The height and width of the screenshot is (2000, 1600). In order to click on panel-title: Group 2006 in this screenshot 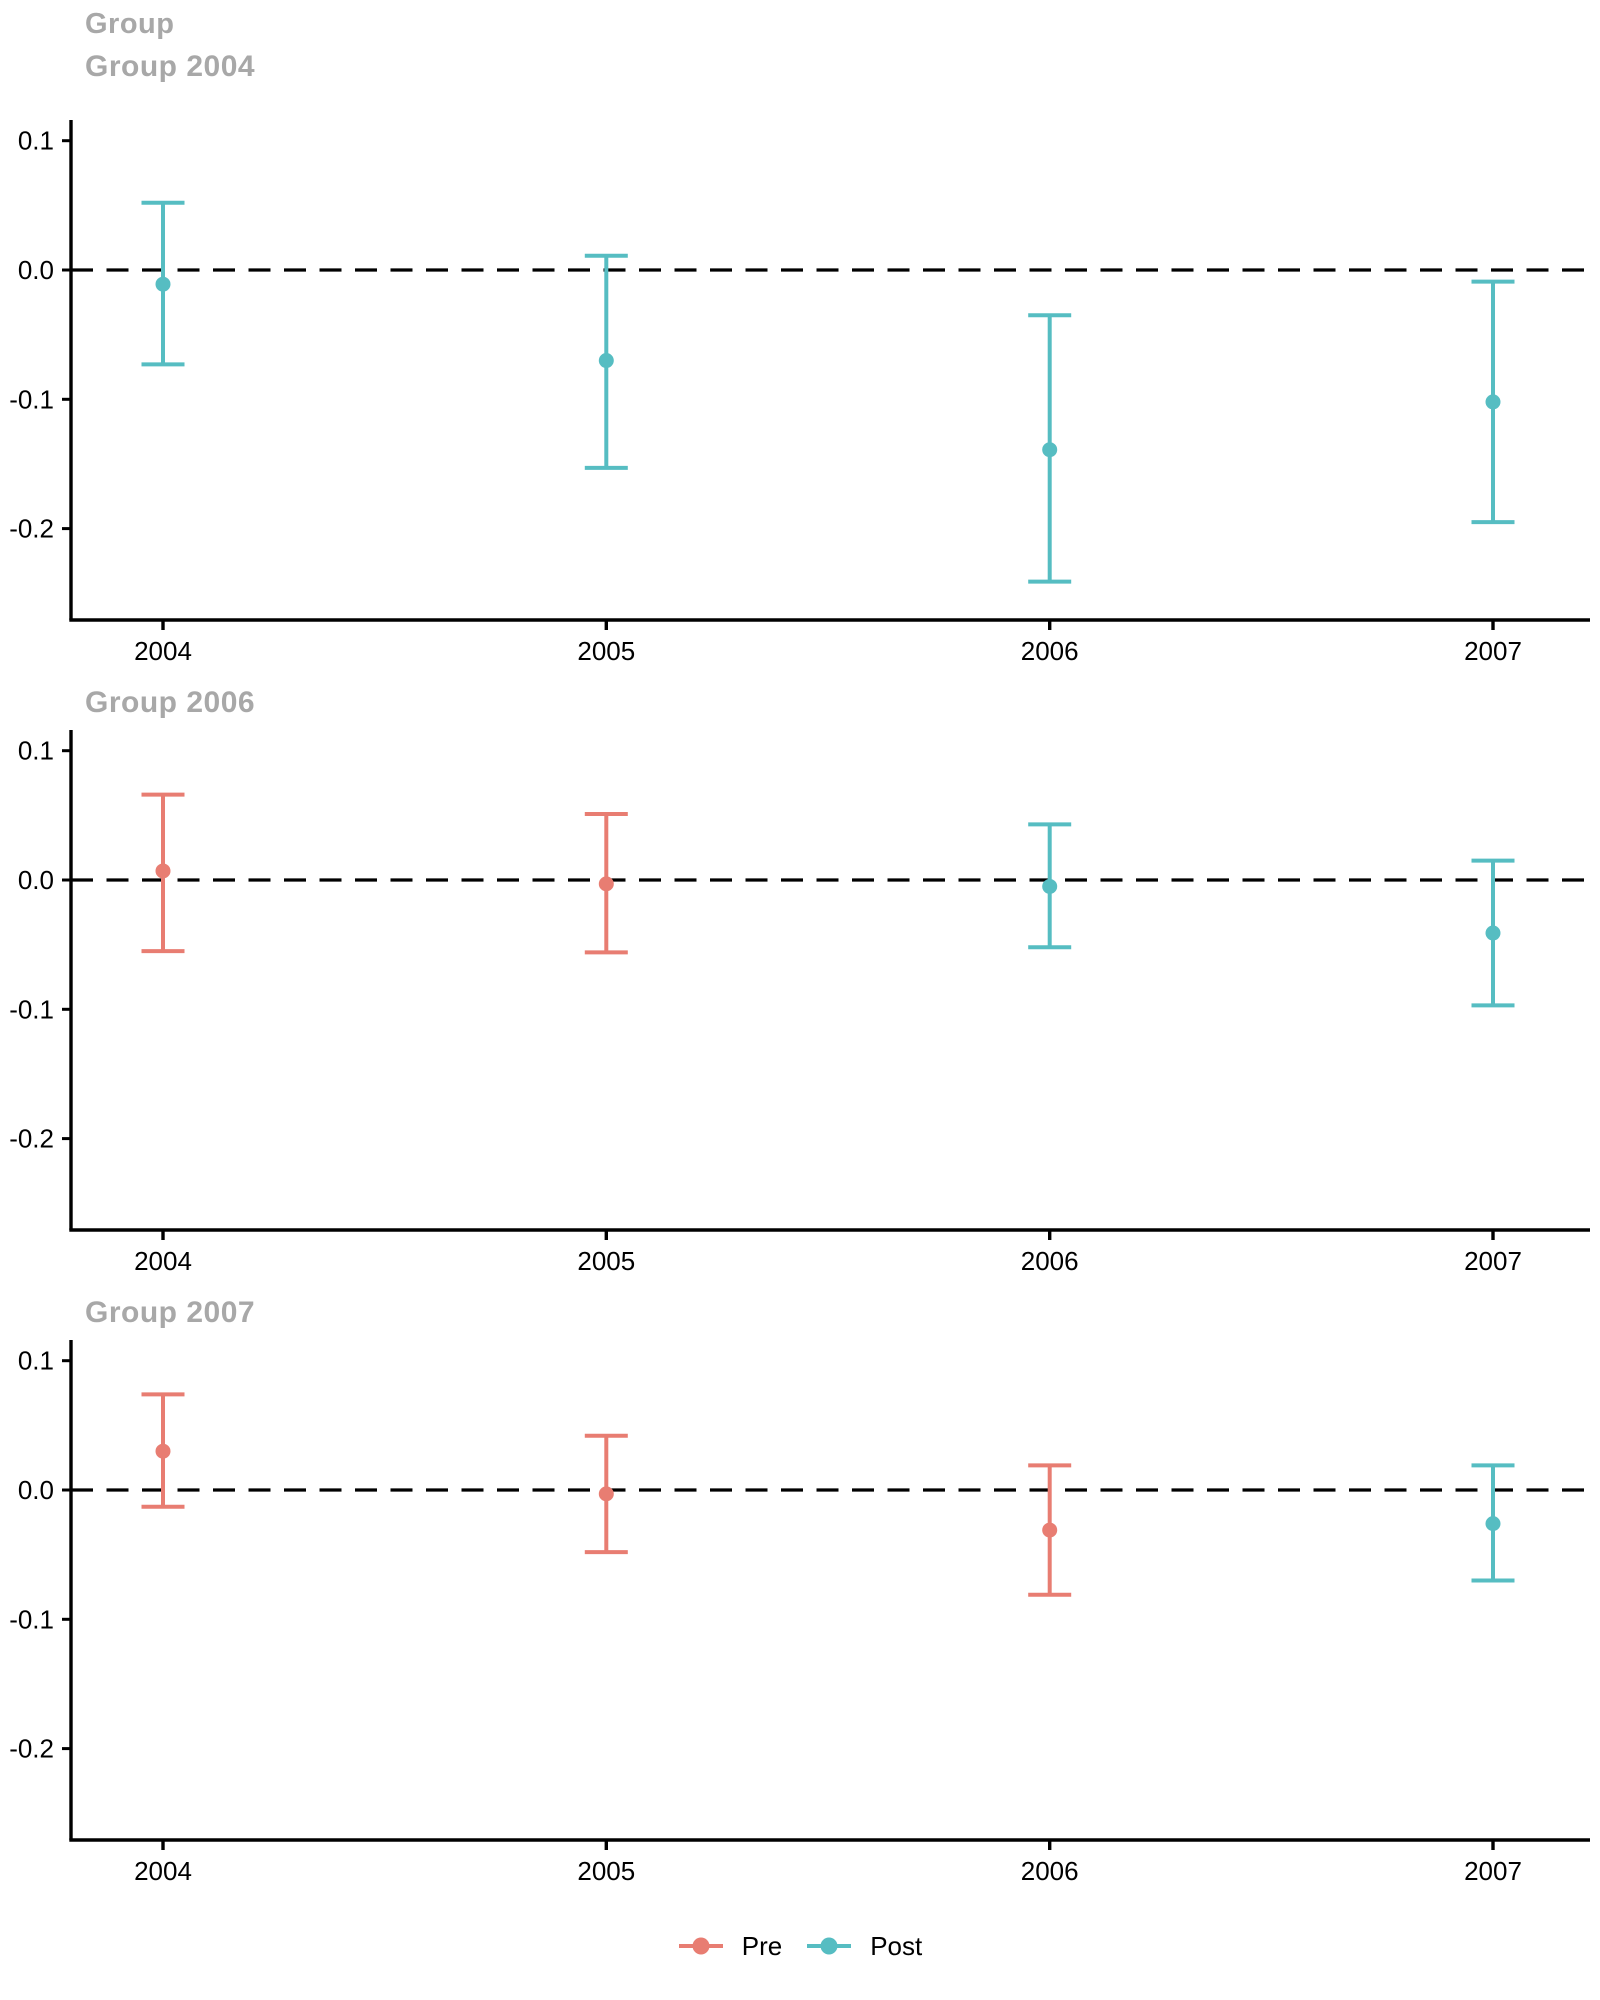, I will do `click(170, 702)`.